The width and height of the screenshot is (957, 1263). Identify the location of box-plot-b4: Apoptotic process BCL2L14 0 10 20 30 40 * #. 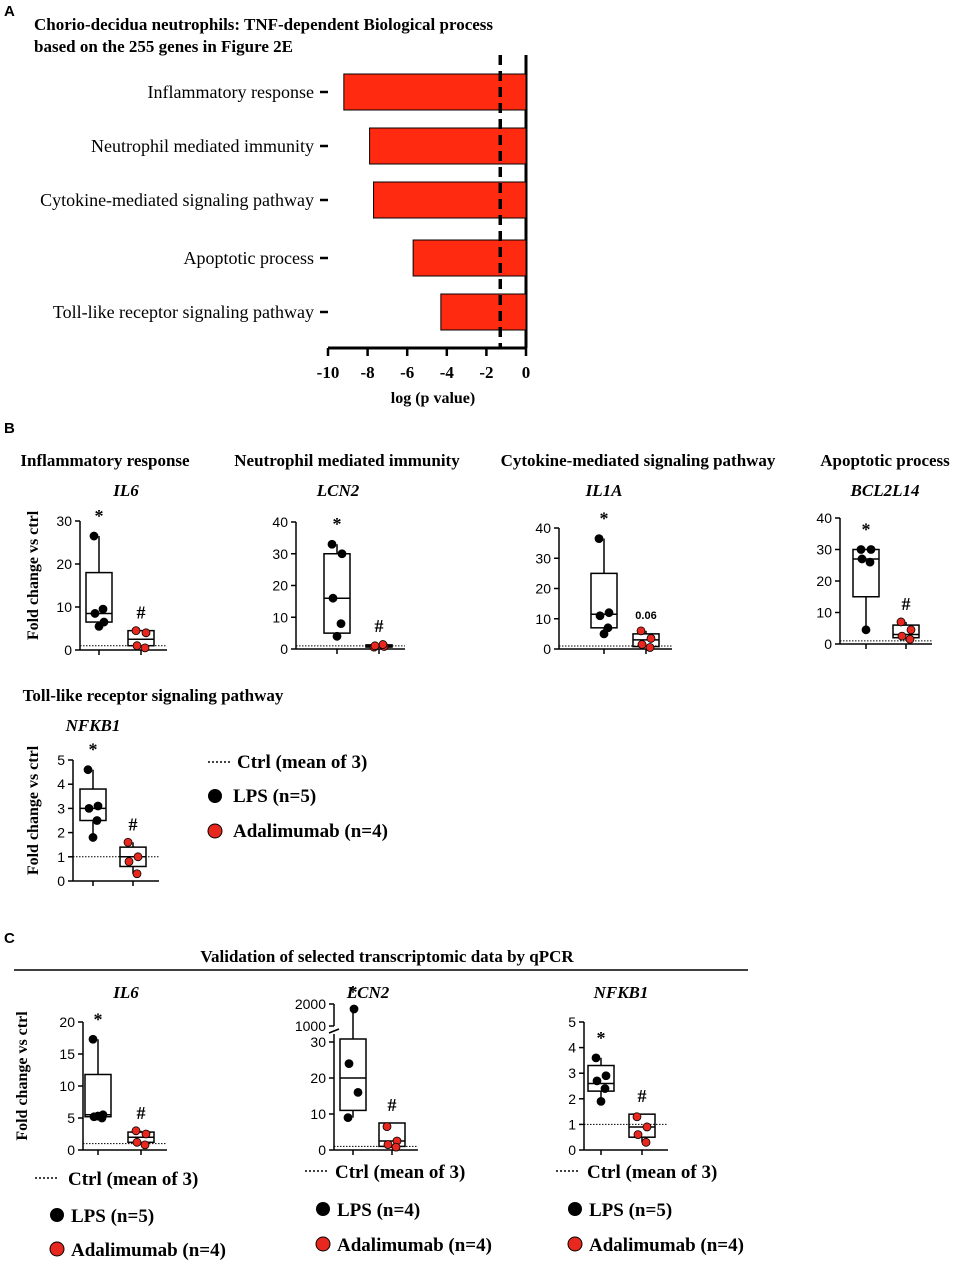
(883, 551).